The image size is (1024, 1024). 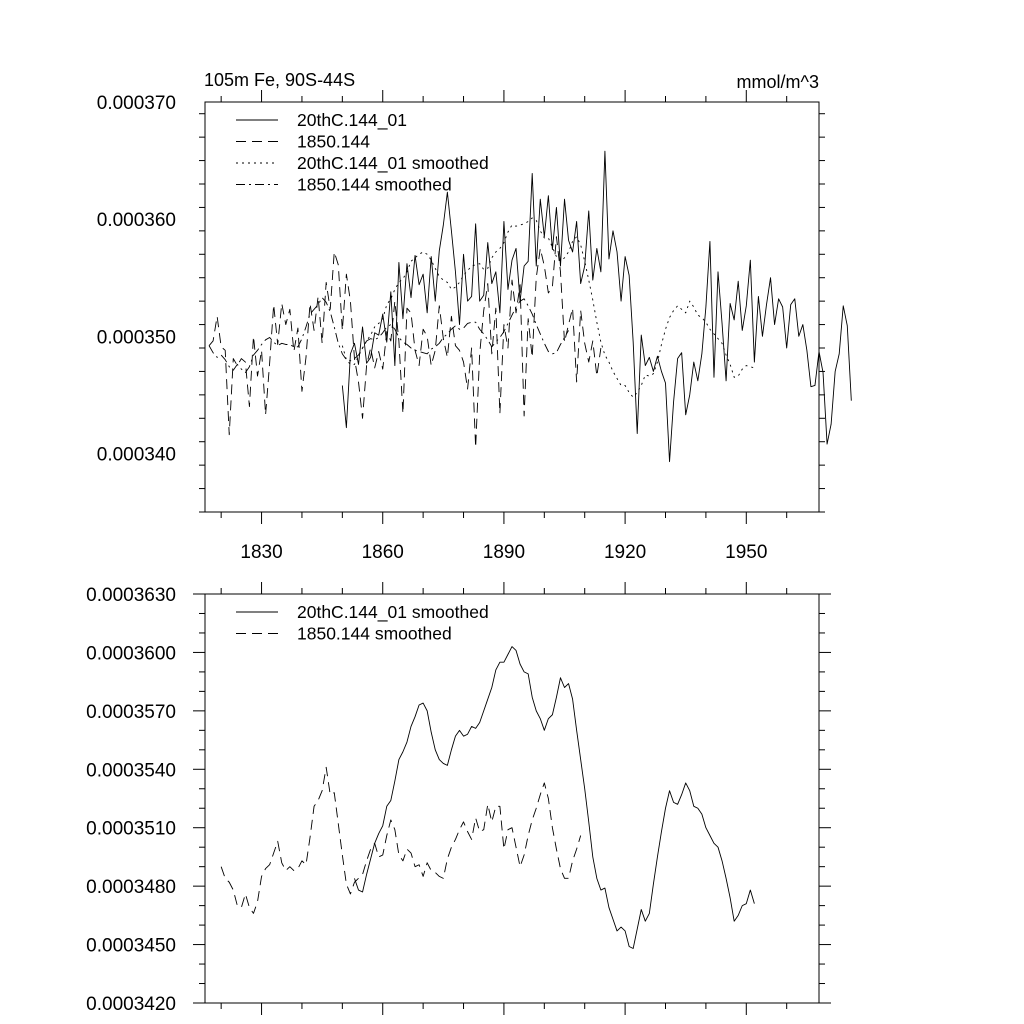 What do you see at coordinates (136, 103) in the screenshot?
I see `y-tick-label: 0.000370` at bounding box center [136, 103].